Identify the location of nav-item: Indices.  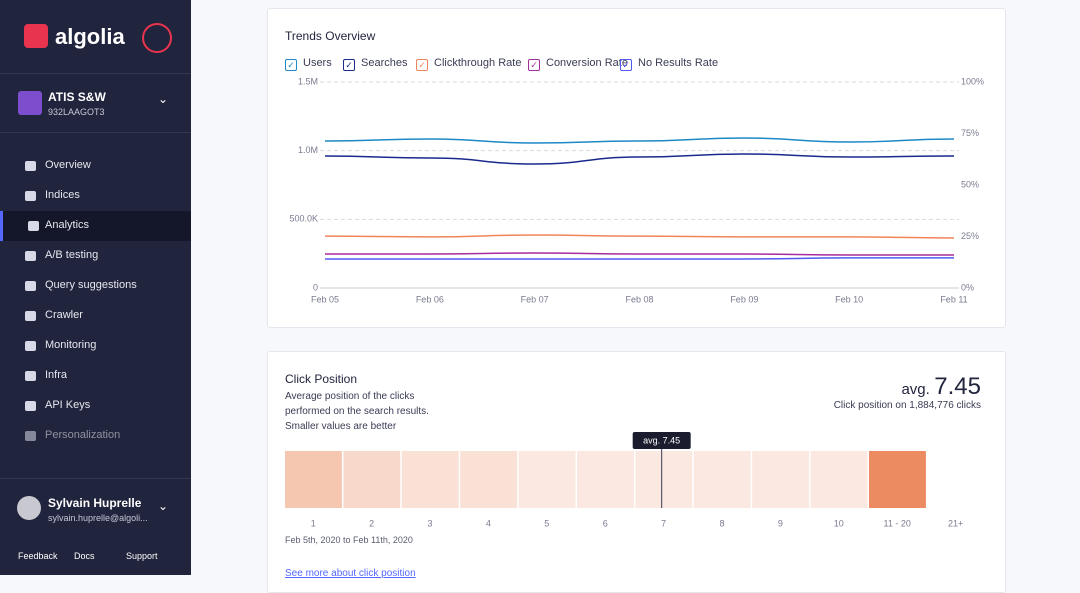
(95, 196).